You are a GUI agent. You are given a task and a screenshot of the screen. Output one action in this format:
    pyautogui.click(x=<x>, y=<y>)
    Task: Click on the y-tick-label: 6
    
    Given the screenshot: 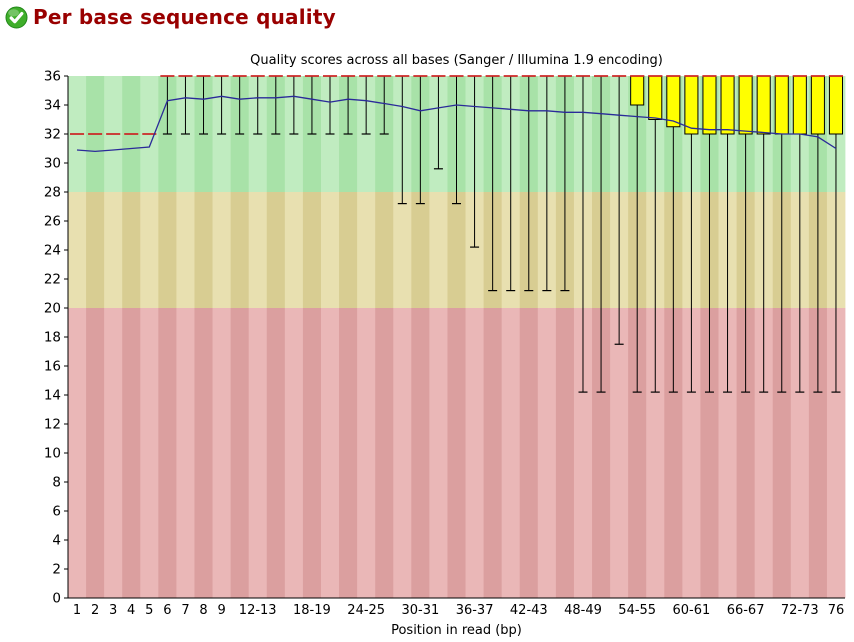 What is the action you would take?
    pyautogui.click(x=56, y=512)
    